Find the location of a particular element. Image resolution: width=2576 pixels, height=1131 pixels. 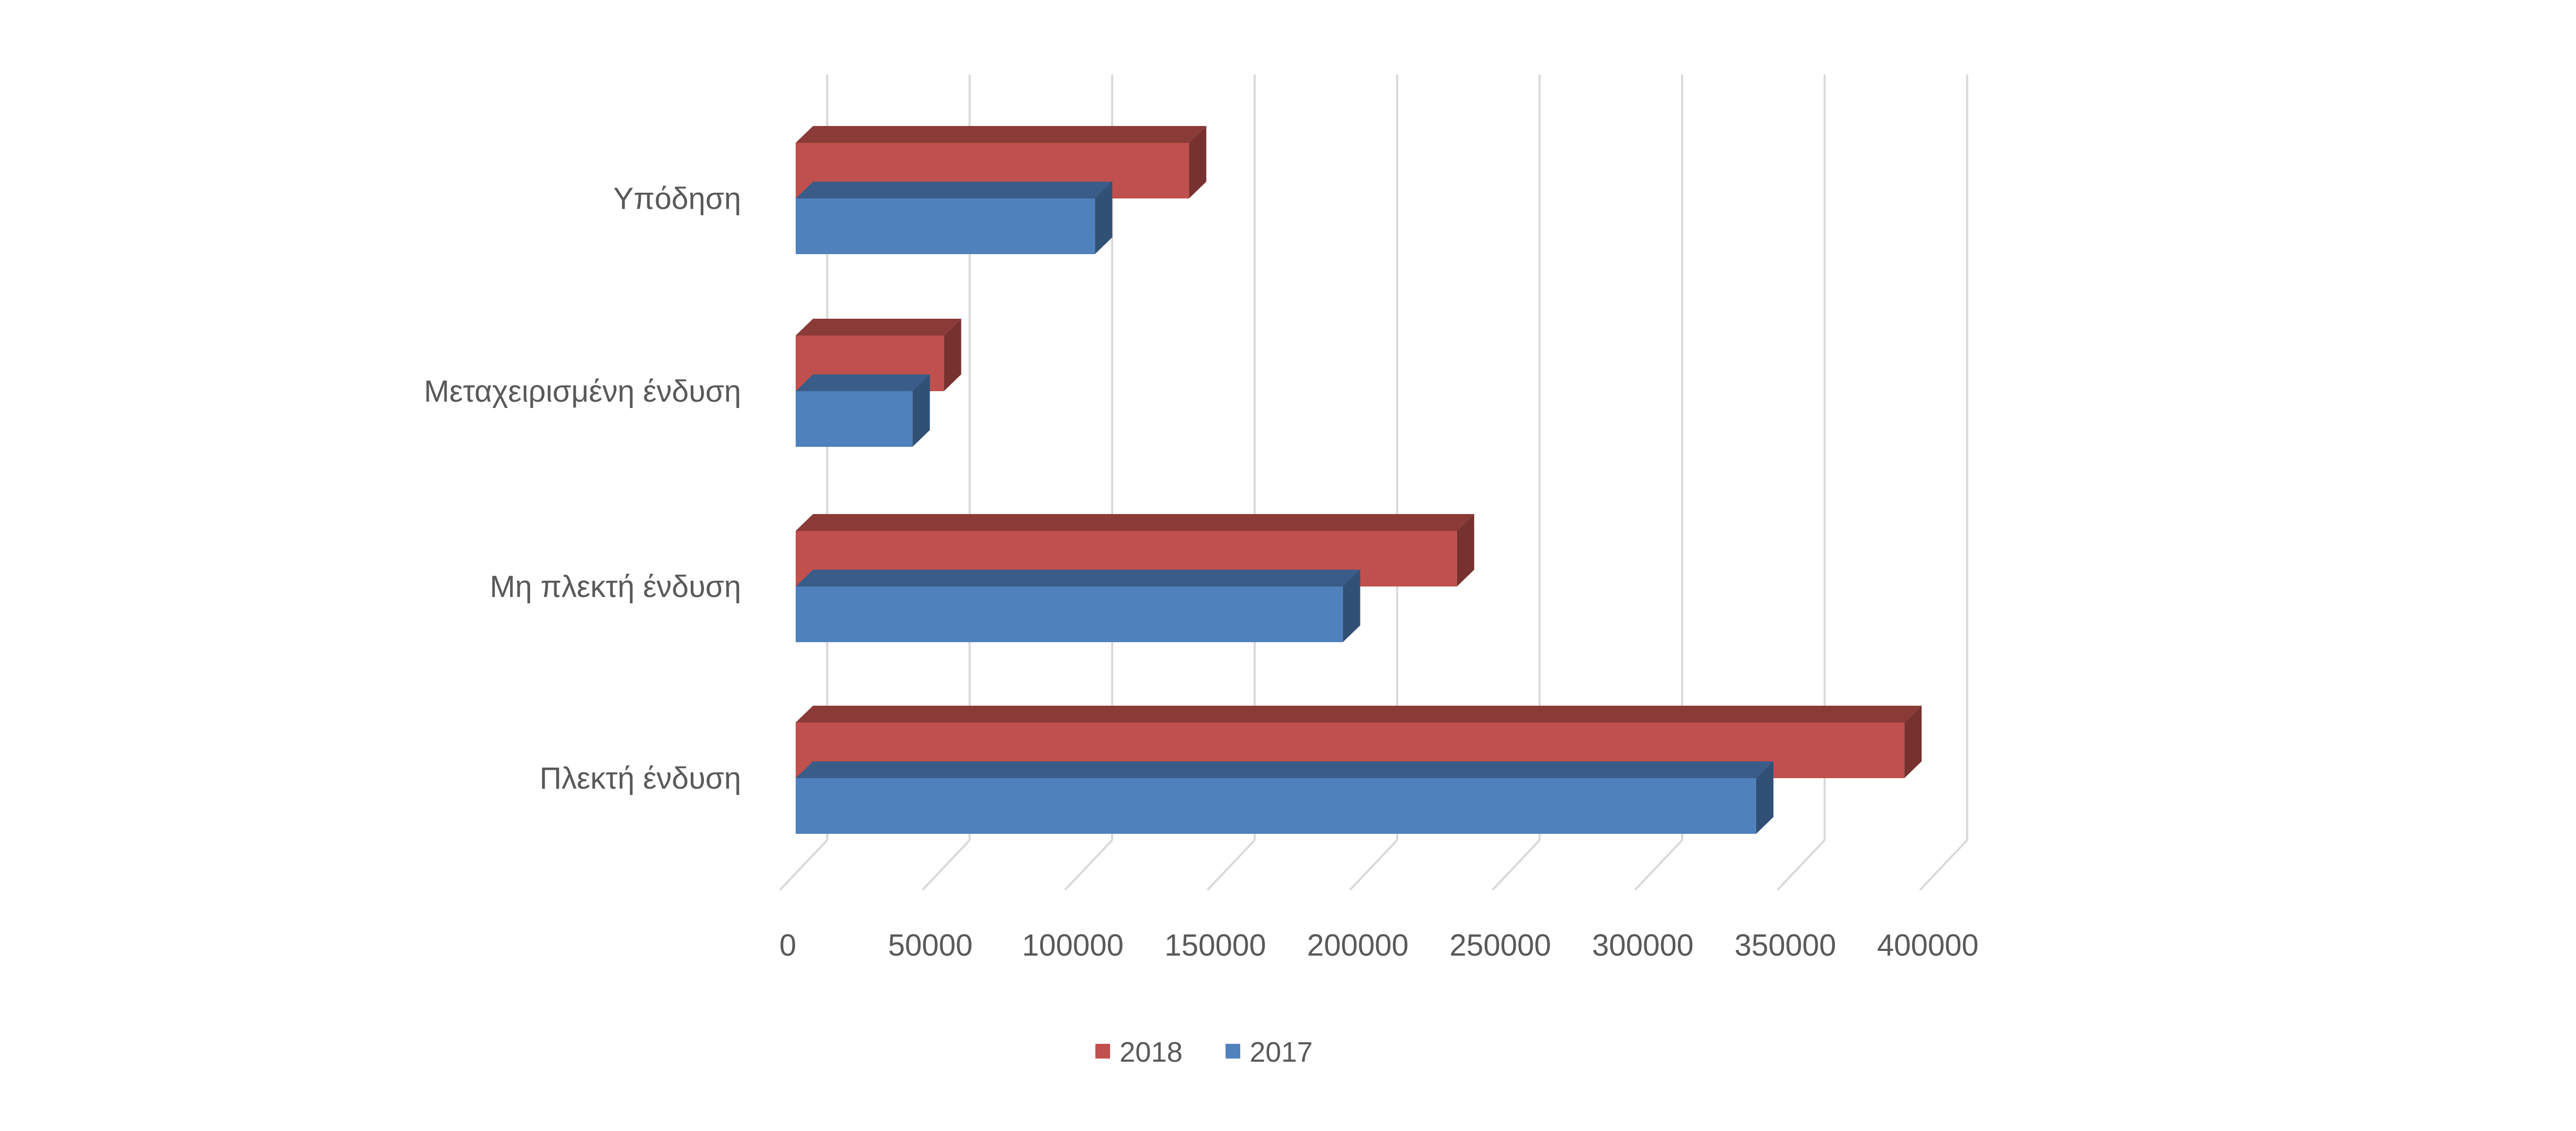

x-tick-label: 200000 is located at coordinates (1358, 945).